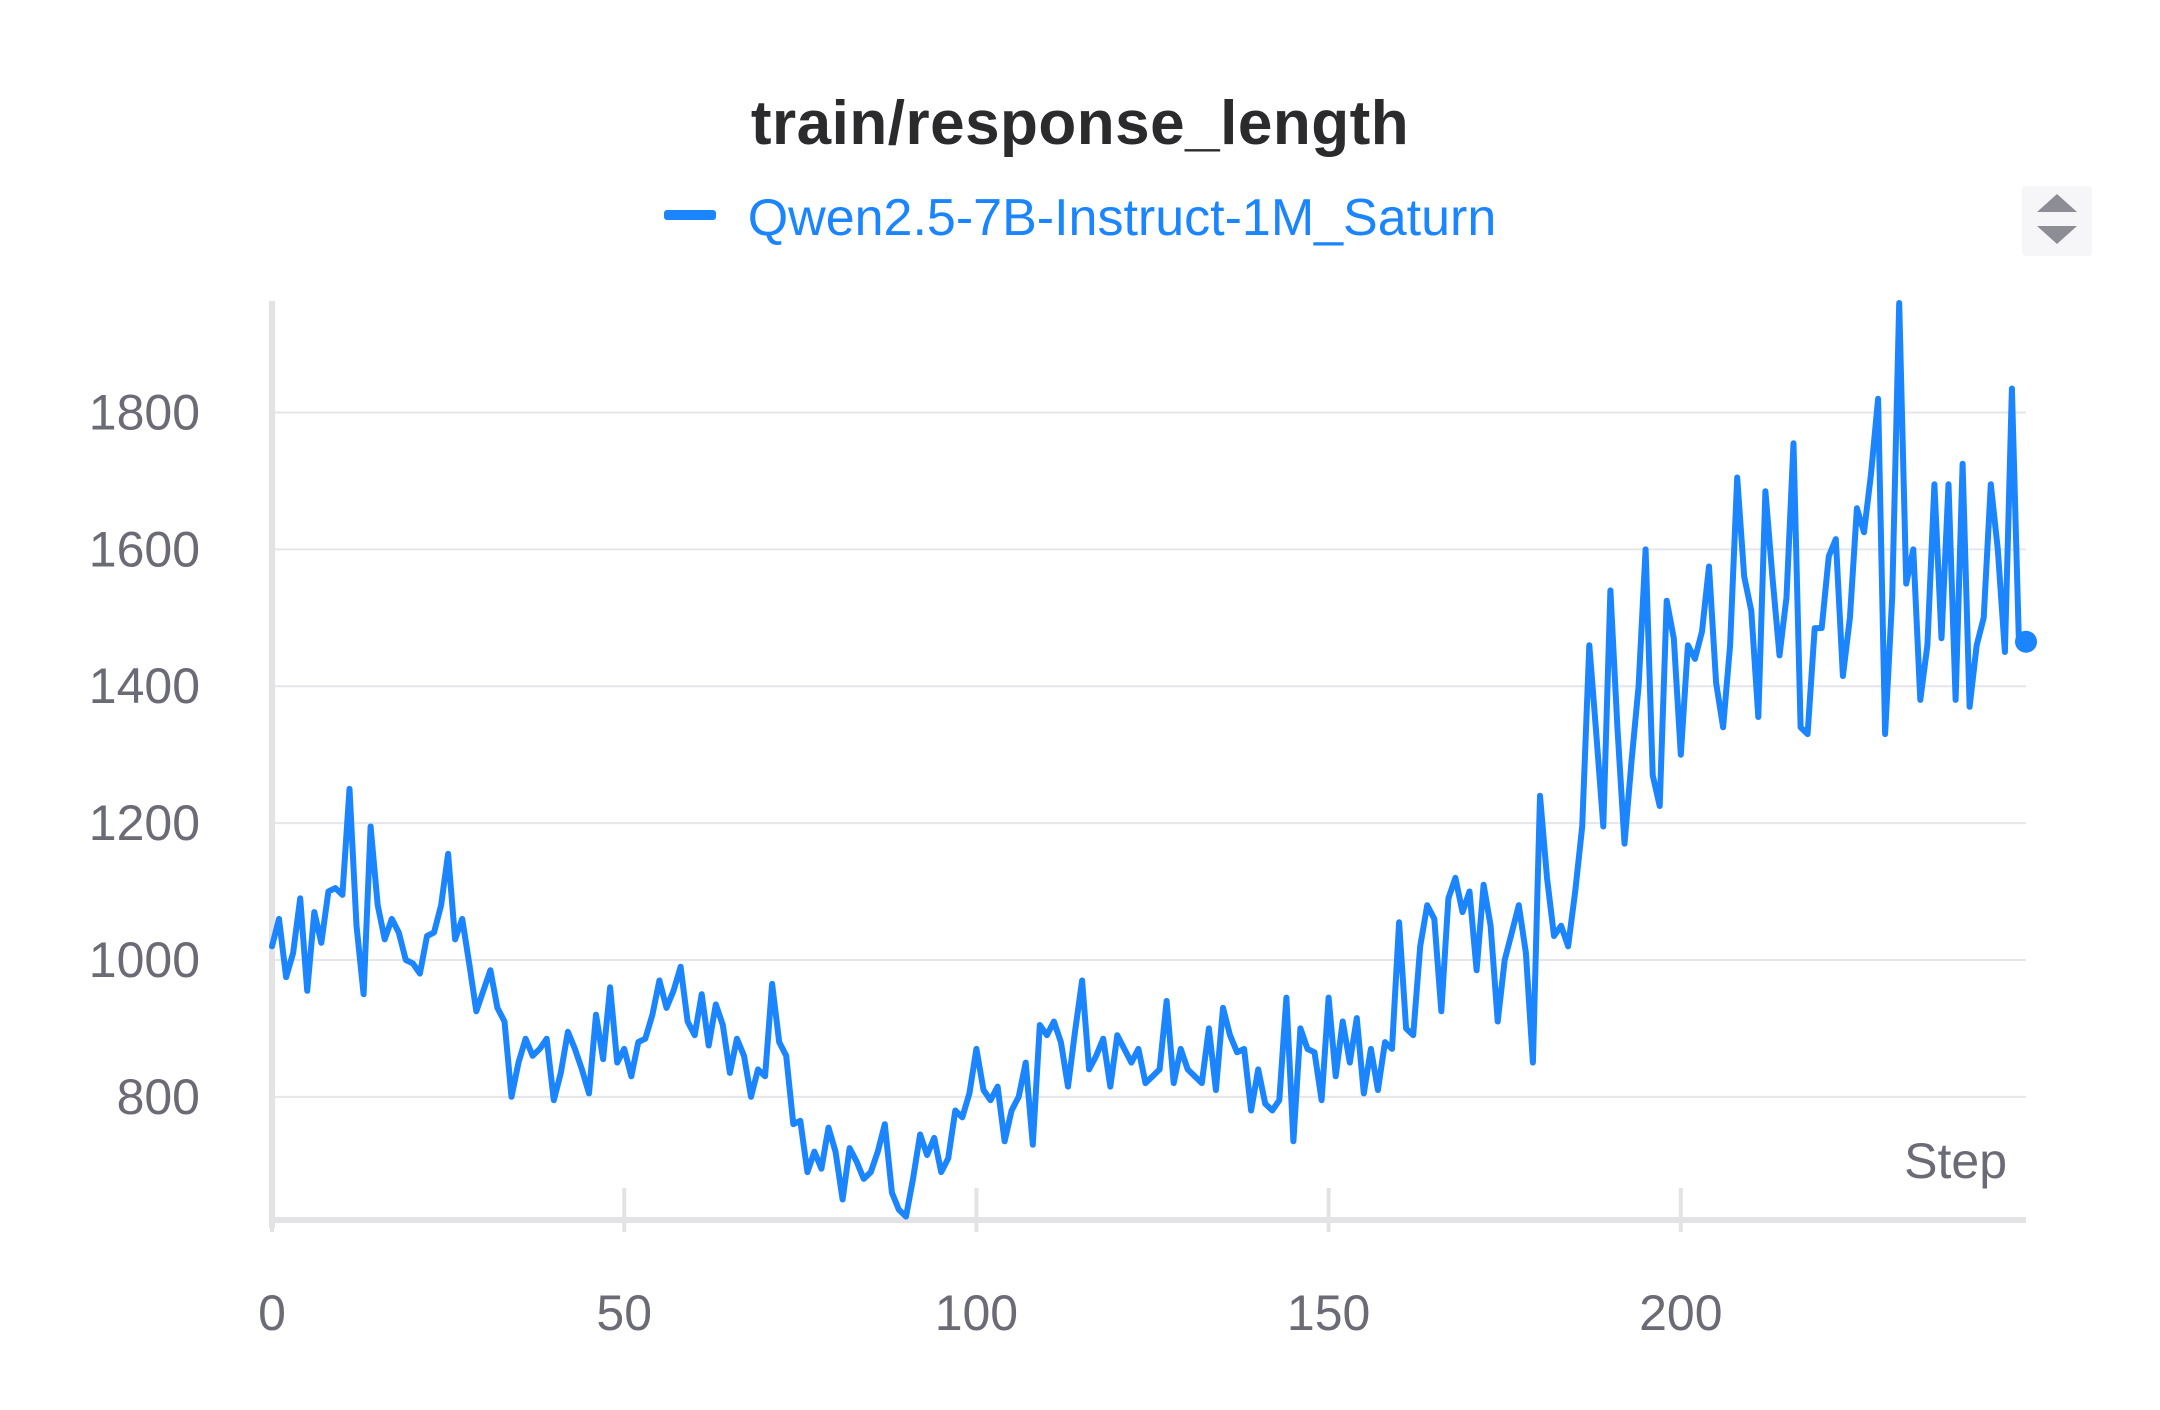  What do you see at coordinates (1080, 123) in the screenshot?
I see `chart-title: train/response_length` at bounding box center [1080, 123].